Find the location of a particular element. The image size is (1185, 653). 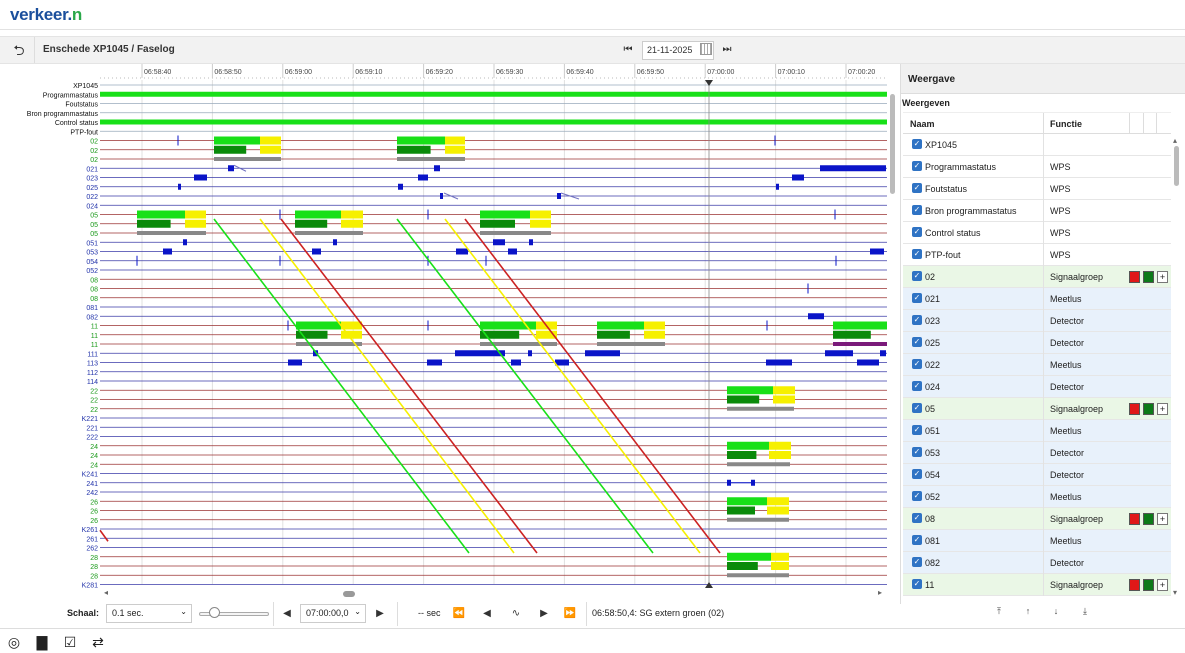

panel-row: ✓ 11 Signaalgroep + is located at coordinates (1037, 585).